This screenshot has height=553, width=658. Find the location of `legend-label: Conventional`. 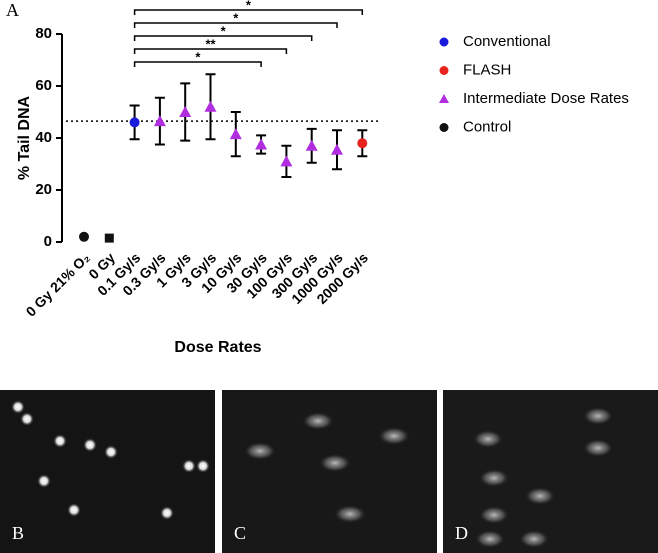

legend-label: Conventional is located at coordinates (507, 41).